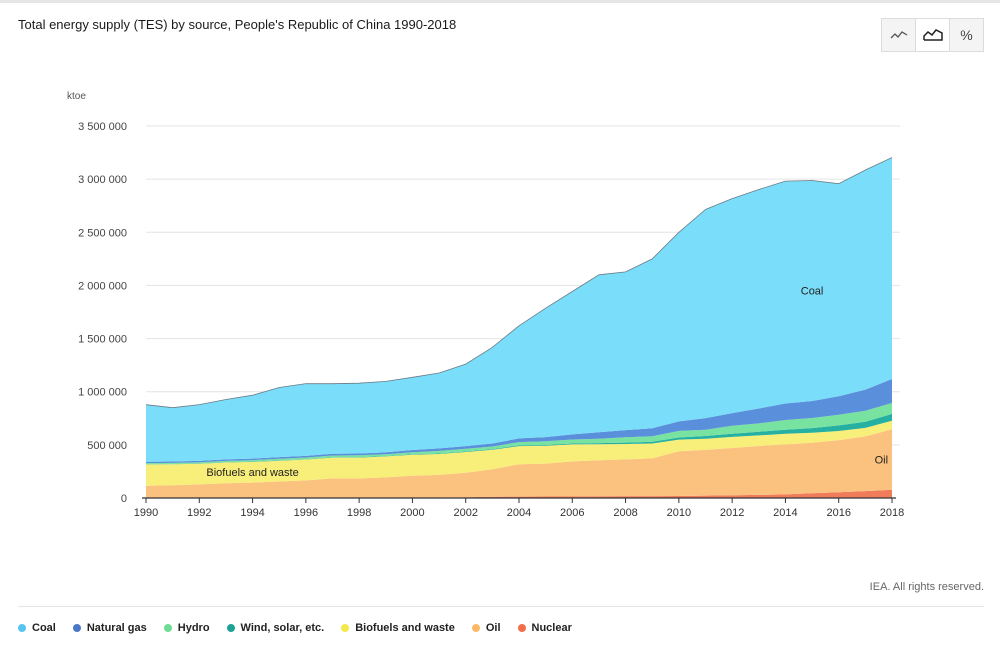  What do you see at coordinates (519, 453) in the screenshot?
I see `area-biofuels-and-waste` at bounding box center [519, 453].